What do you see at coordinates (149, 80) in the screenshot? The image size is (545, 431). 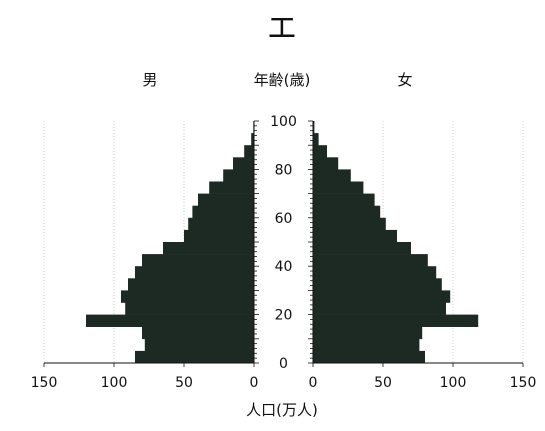 I see `male-label: 男` at bounding box center [149, 80].